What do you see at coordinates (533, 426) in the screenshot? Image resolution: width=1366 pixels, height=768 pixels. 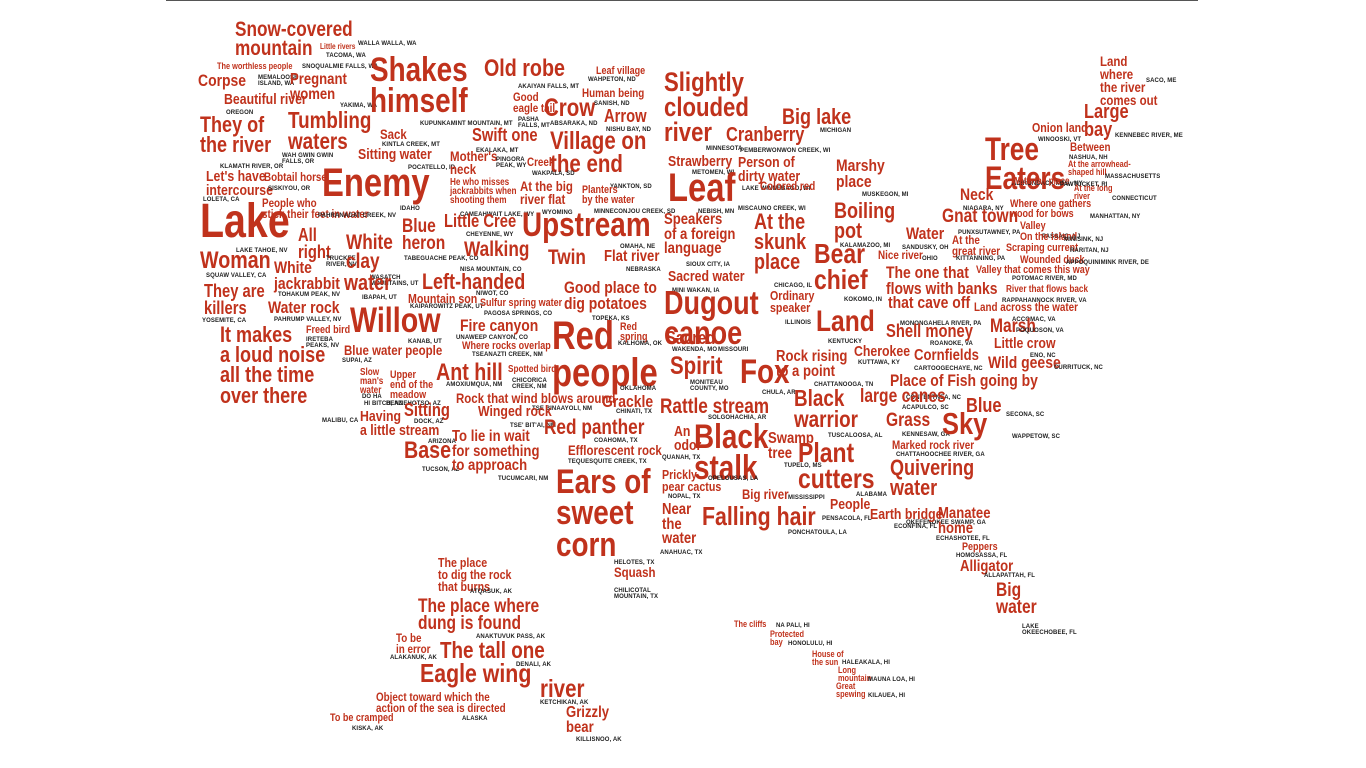 I see `place-winged-rock: TSE' BIT'AI, NM` at bounding box center [533, 426].